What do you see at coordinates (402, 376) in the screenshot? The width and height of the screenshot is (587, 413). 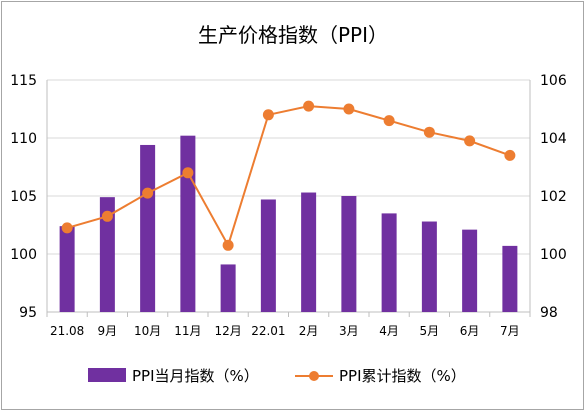 I see `legend-line-label: PPI累计指数（%）` at bounding box center [402, 376].